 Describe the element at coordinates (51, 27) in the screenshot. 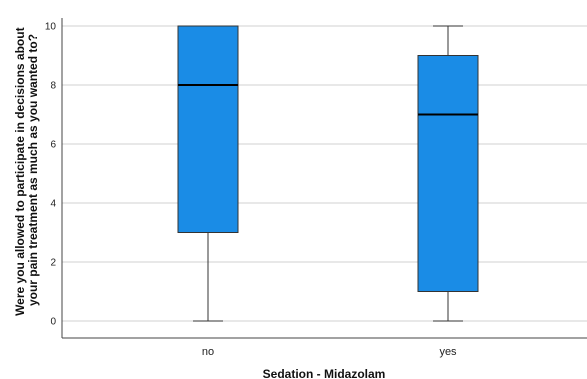

I see `y-tick-label-10: 10` at that location.